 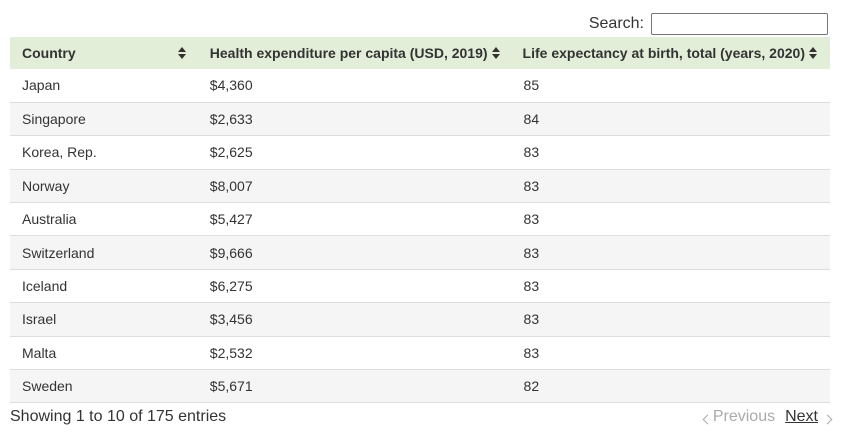 What do you see at coordinates (46, 185) in the screenshot?
I see `cell-country: Norway` at bounding box center [46, 185].